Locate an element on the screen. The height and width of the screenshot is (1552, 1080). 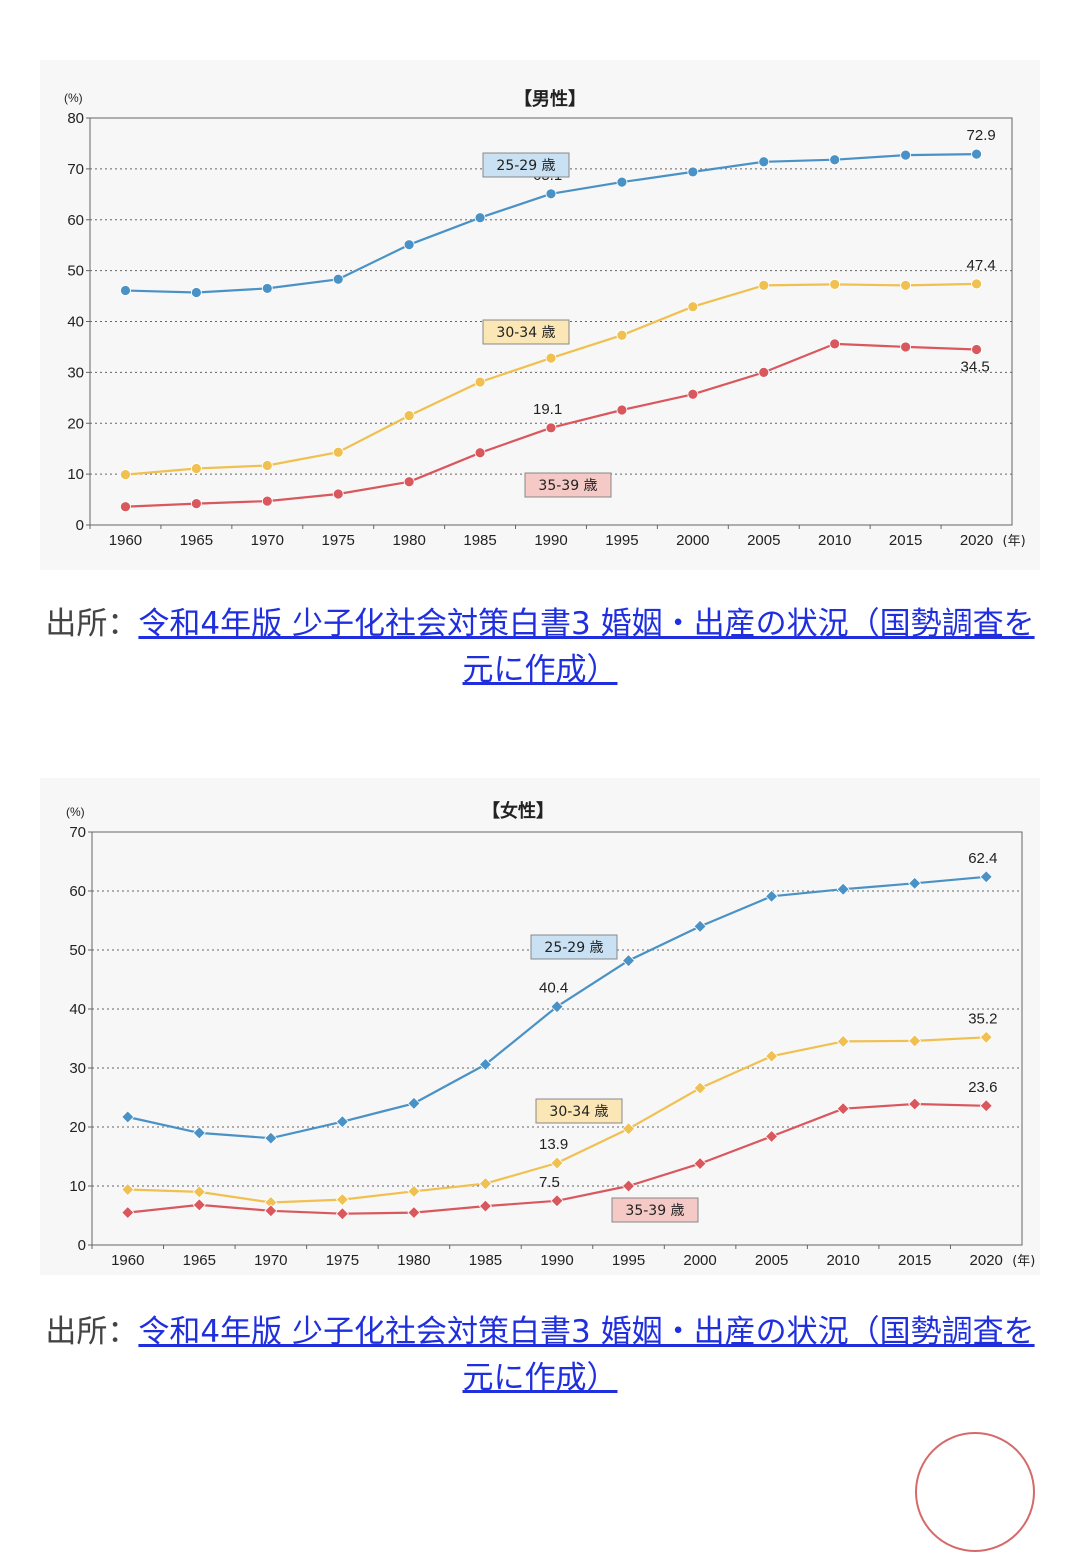
y-tick-label: 40 is located at coordinates (77, 1009).